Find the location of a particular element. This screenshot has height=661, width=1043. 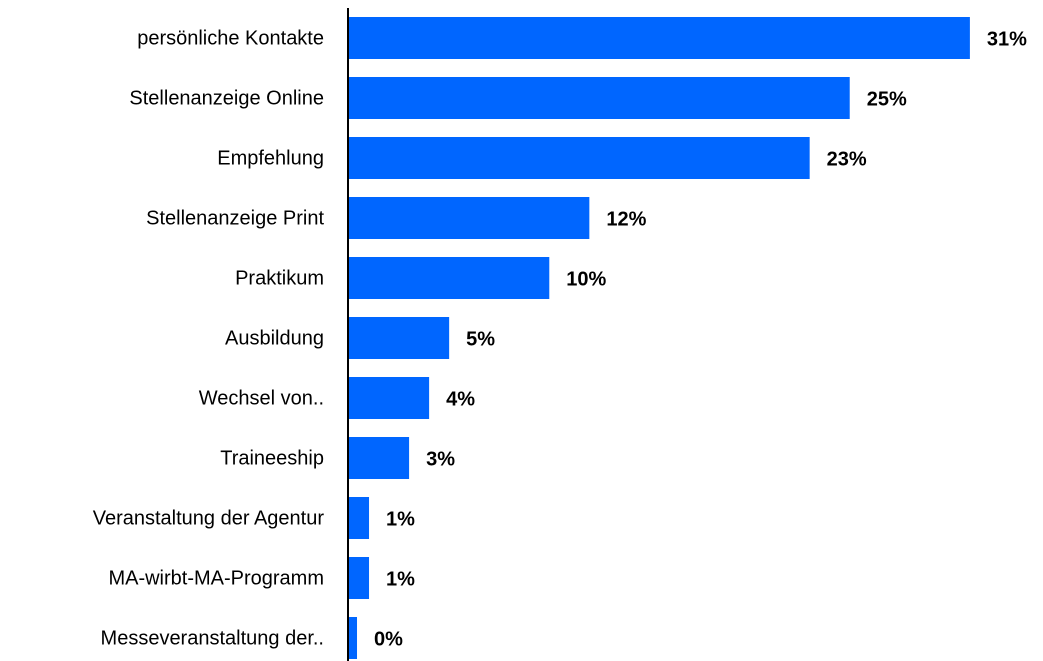

value-label: 31% is located at coordinates (1007, 39).